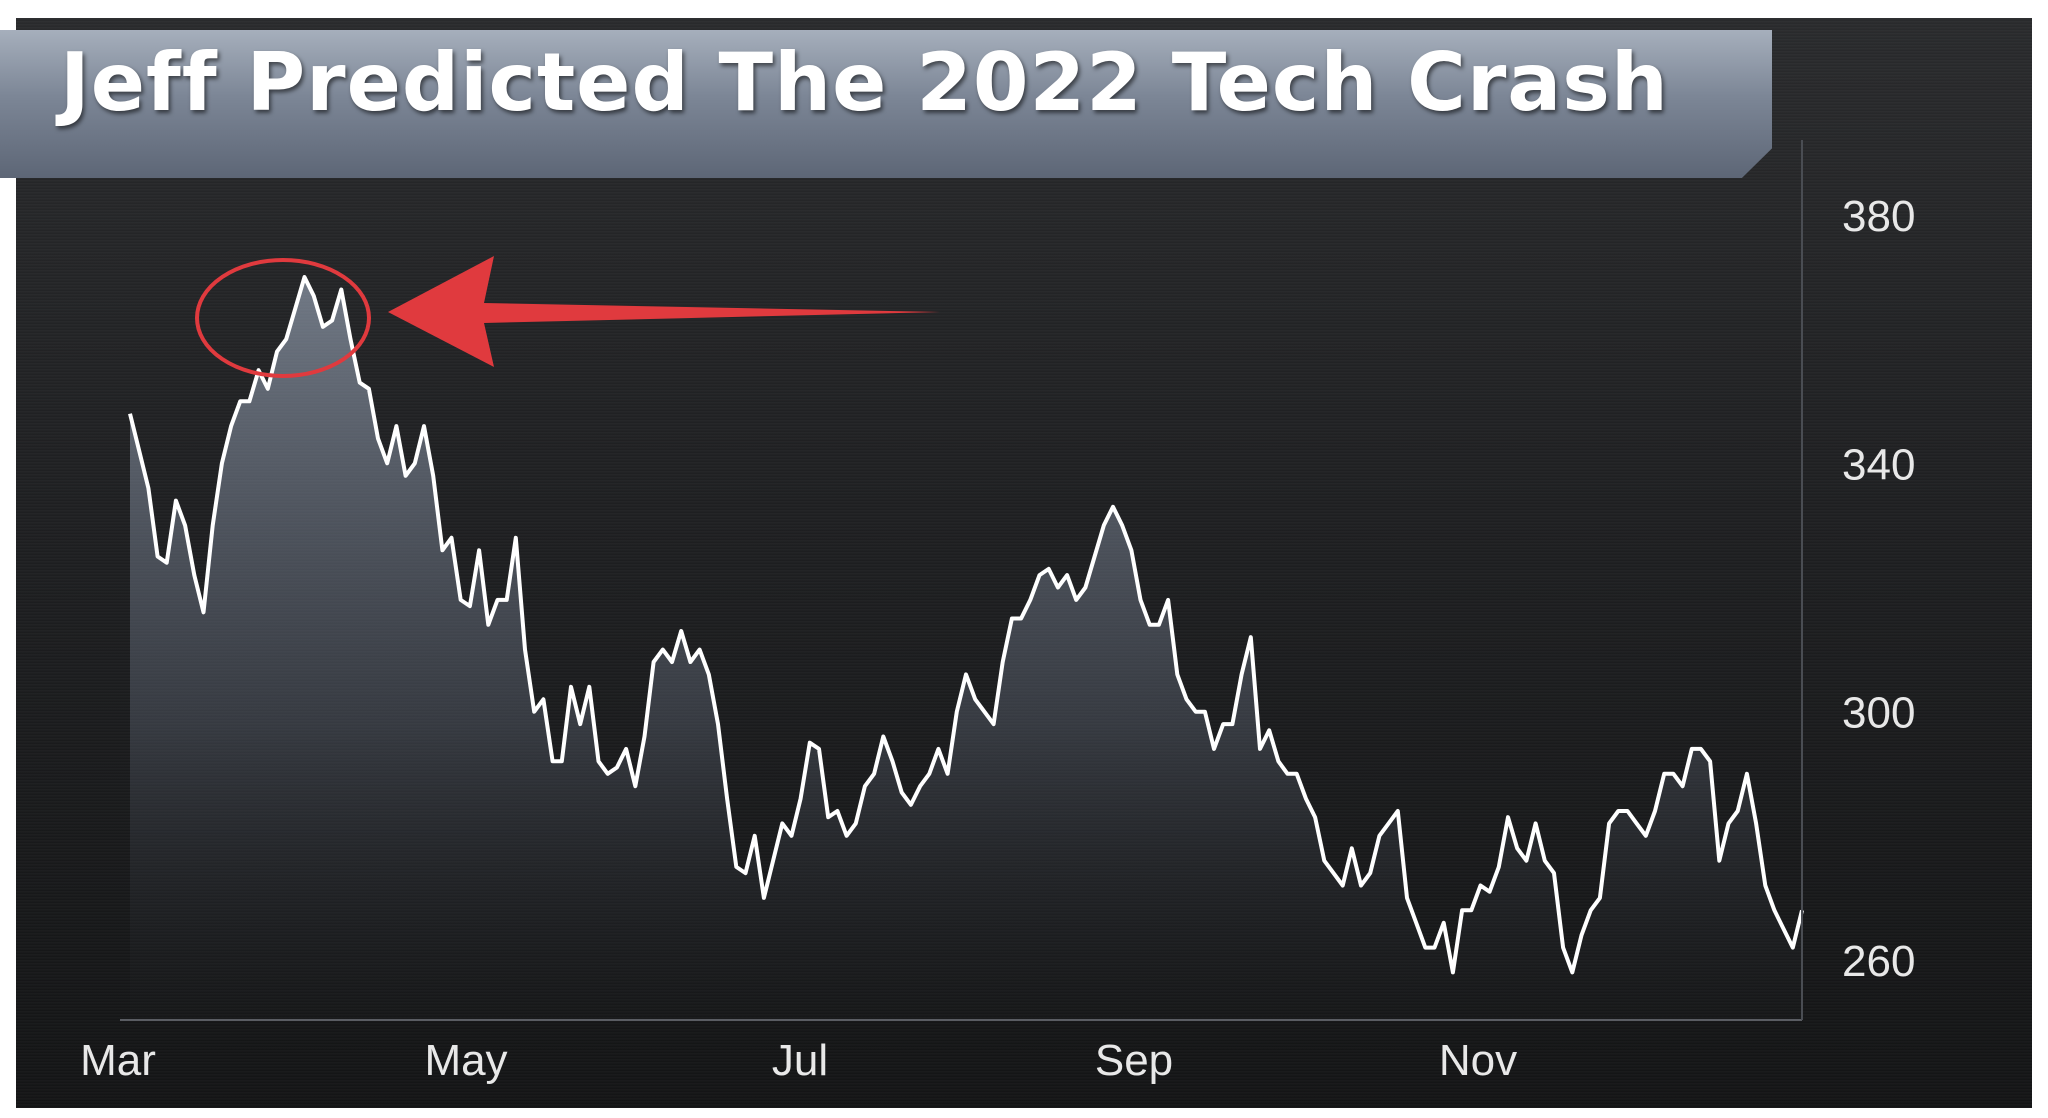  I want to click on title-banner, so click(886, 104).